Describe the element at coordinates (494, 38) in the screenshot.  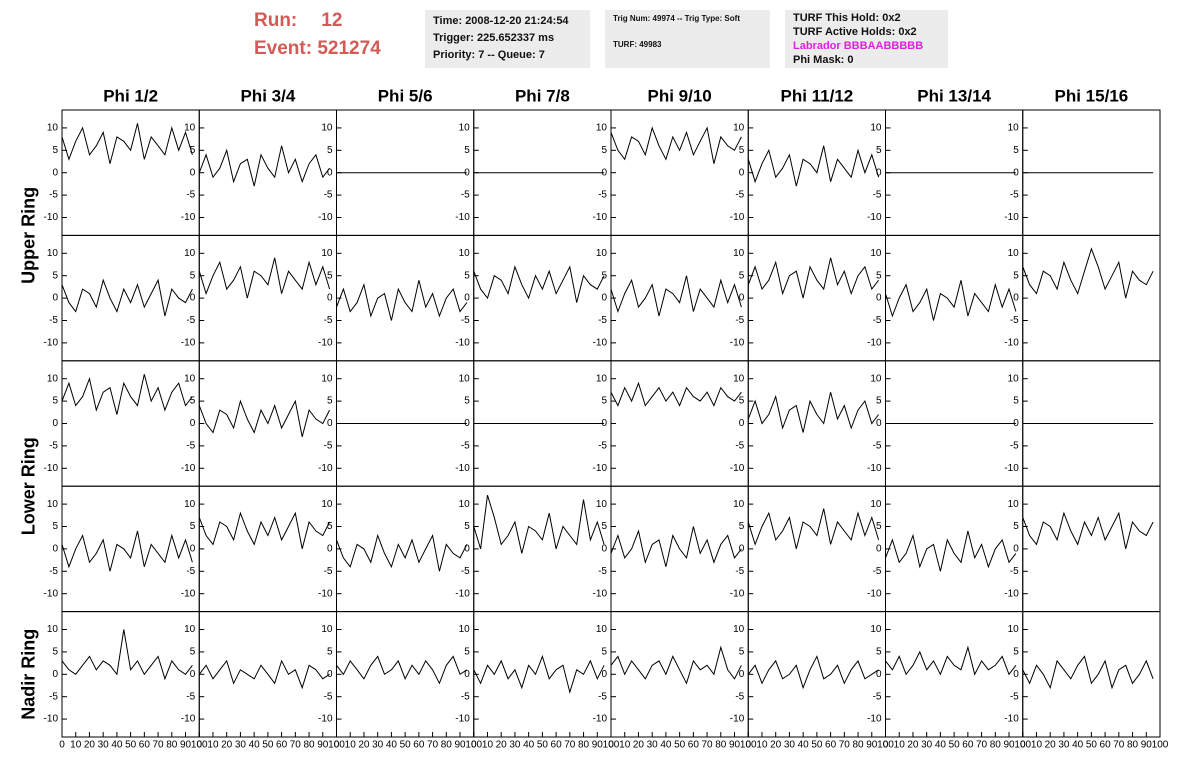
I see `info-line: Trigger: 225.652337 ms` at that location.